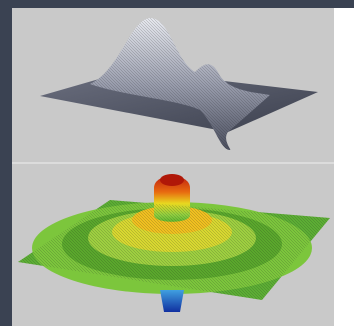  Describe the element at coordinates (172, 301) in the screenshot. I see `dip` at that location.